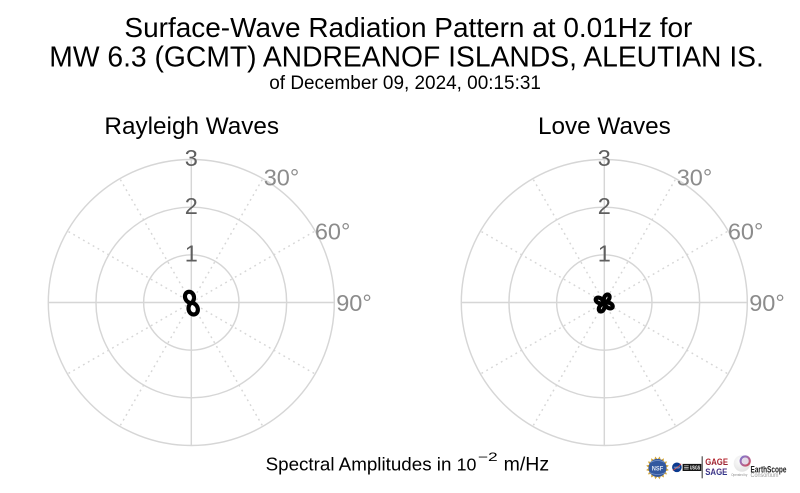 Image resolution: width=800 pixels, height=493 pixels. Describe the element at coordinates (191, 126) in the screenshot. I see `svg-text: Rayleigh Waves` at that location.